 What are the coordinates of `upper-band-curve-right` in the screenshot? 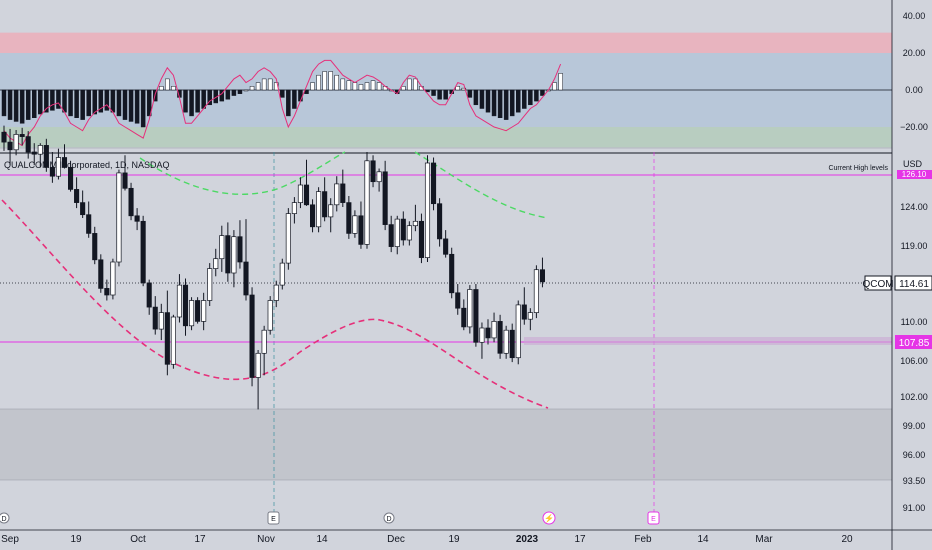 It's located at (481, 185).